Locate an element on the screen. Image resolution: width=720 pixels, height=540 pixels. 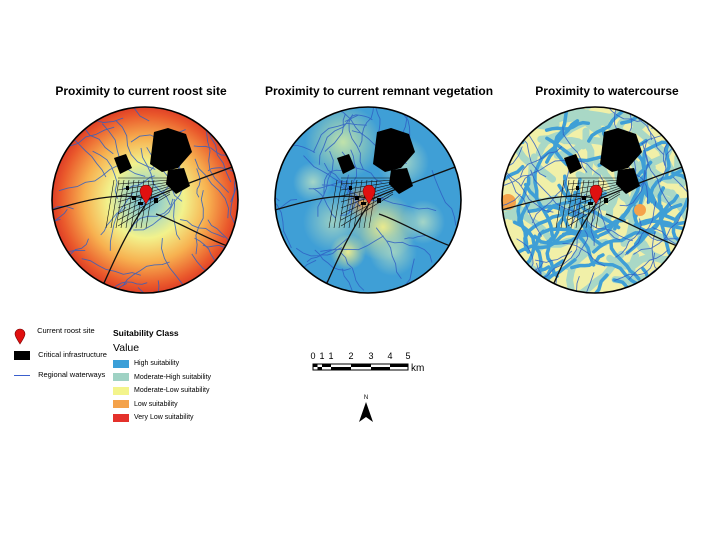
suitability-class-label: Very Low suitability is located at coordinates (164, 418).